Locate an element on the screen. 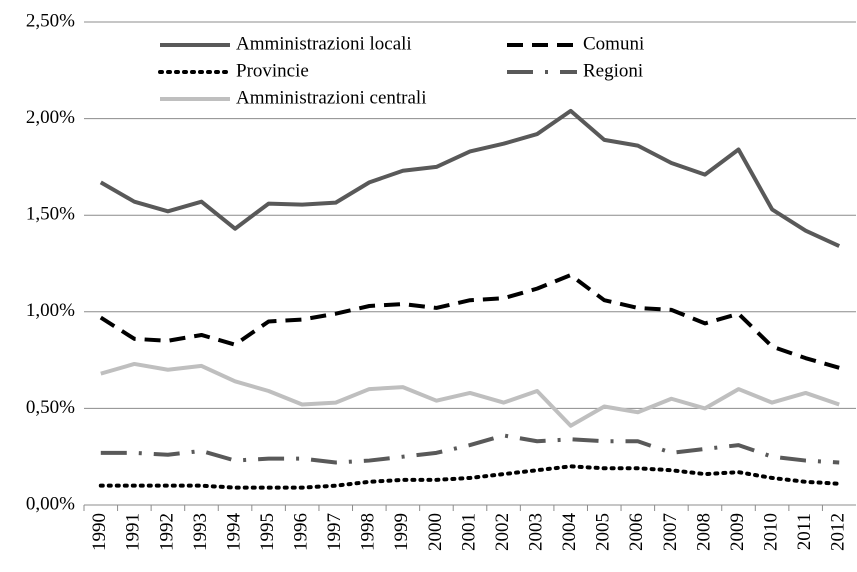 This screenshot has height=572, width=857. x-tick-label: 1995 is located at coordinates (267, 532).